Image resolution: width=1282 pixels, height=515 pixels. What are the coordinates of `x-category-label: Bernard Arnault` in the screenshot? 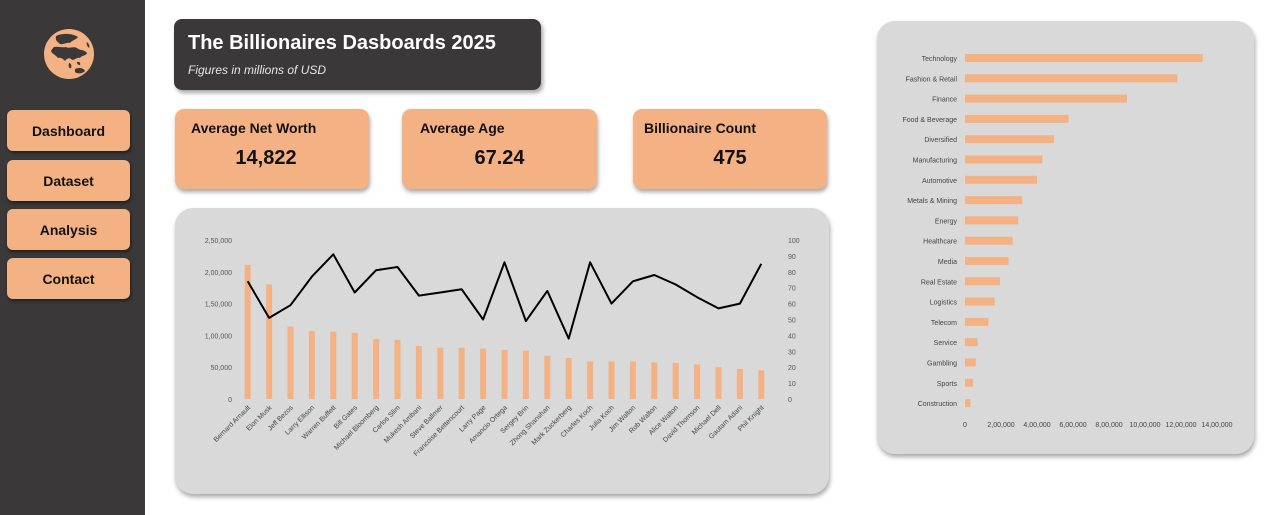 It's located at (232, 423).